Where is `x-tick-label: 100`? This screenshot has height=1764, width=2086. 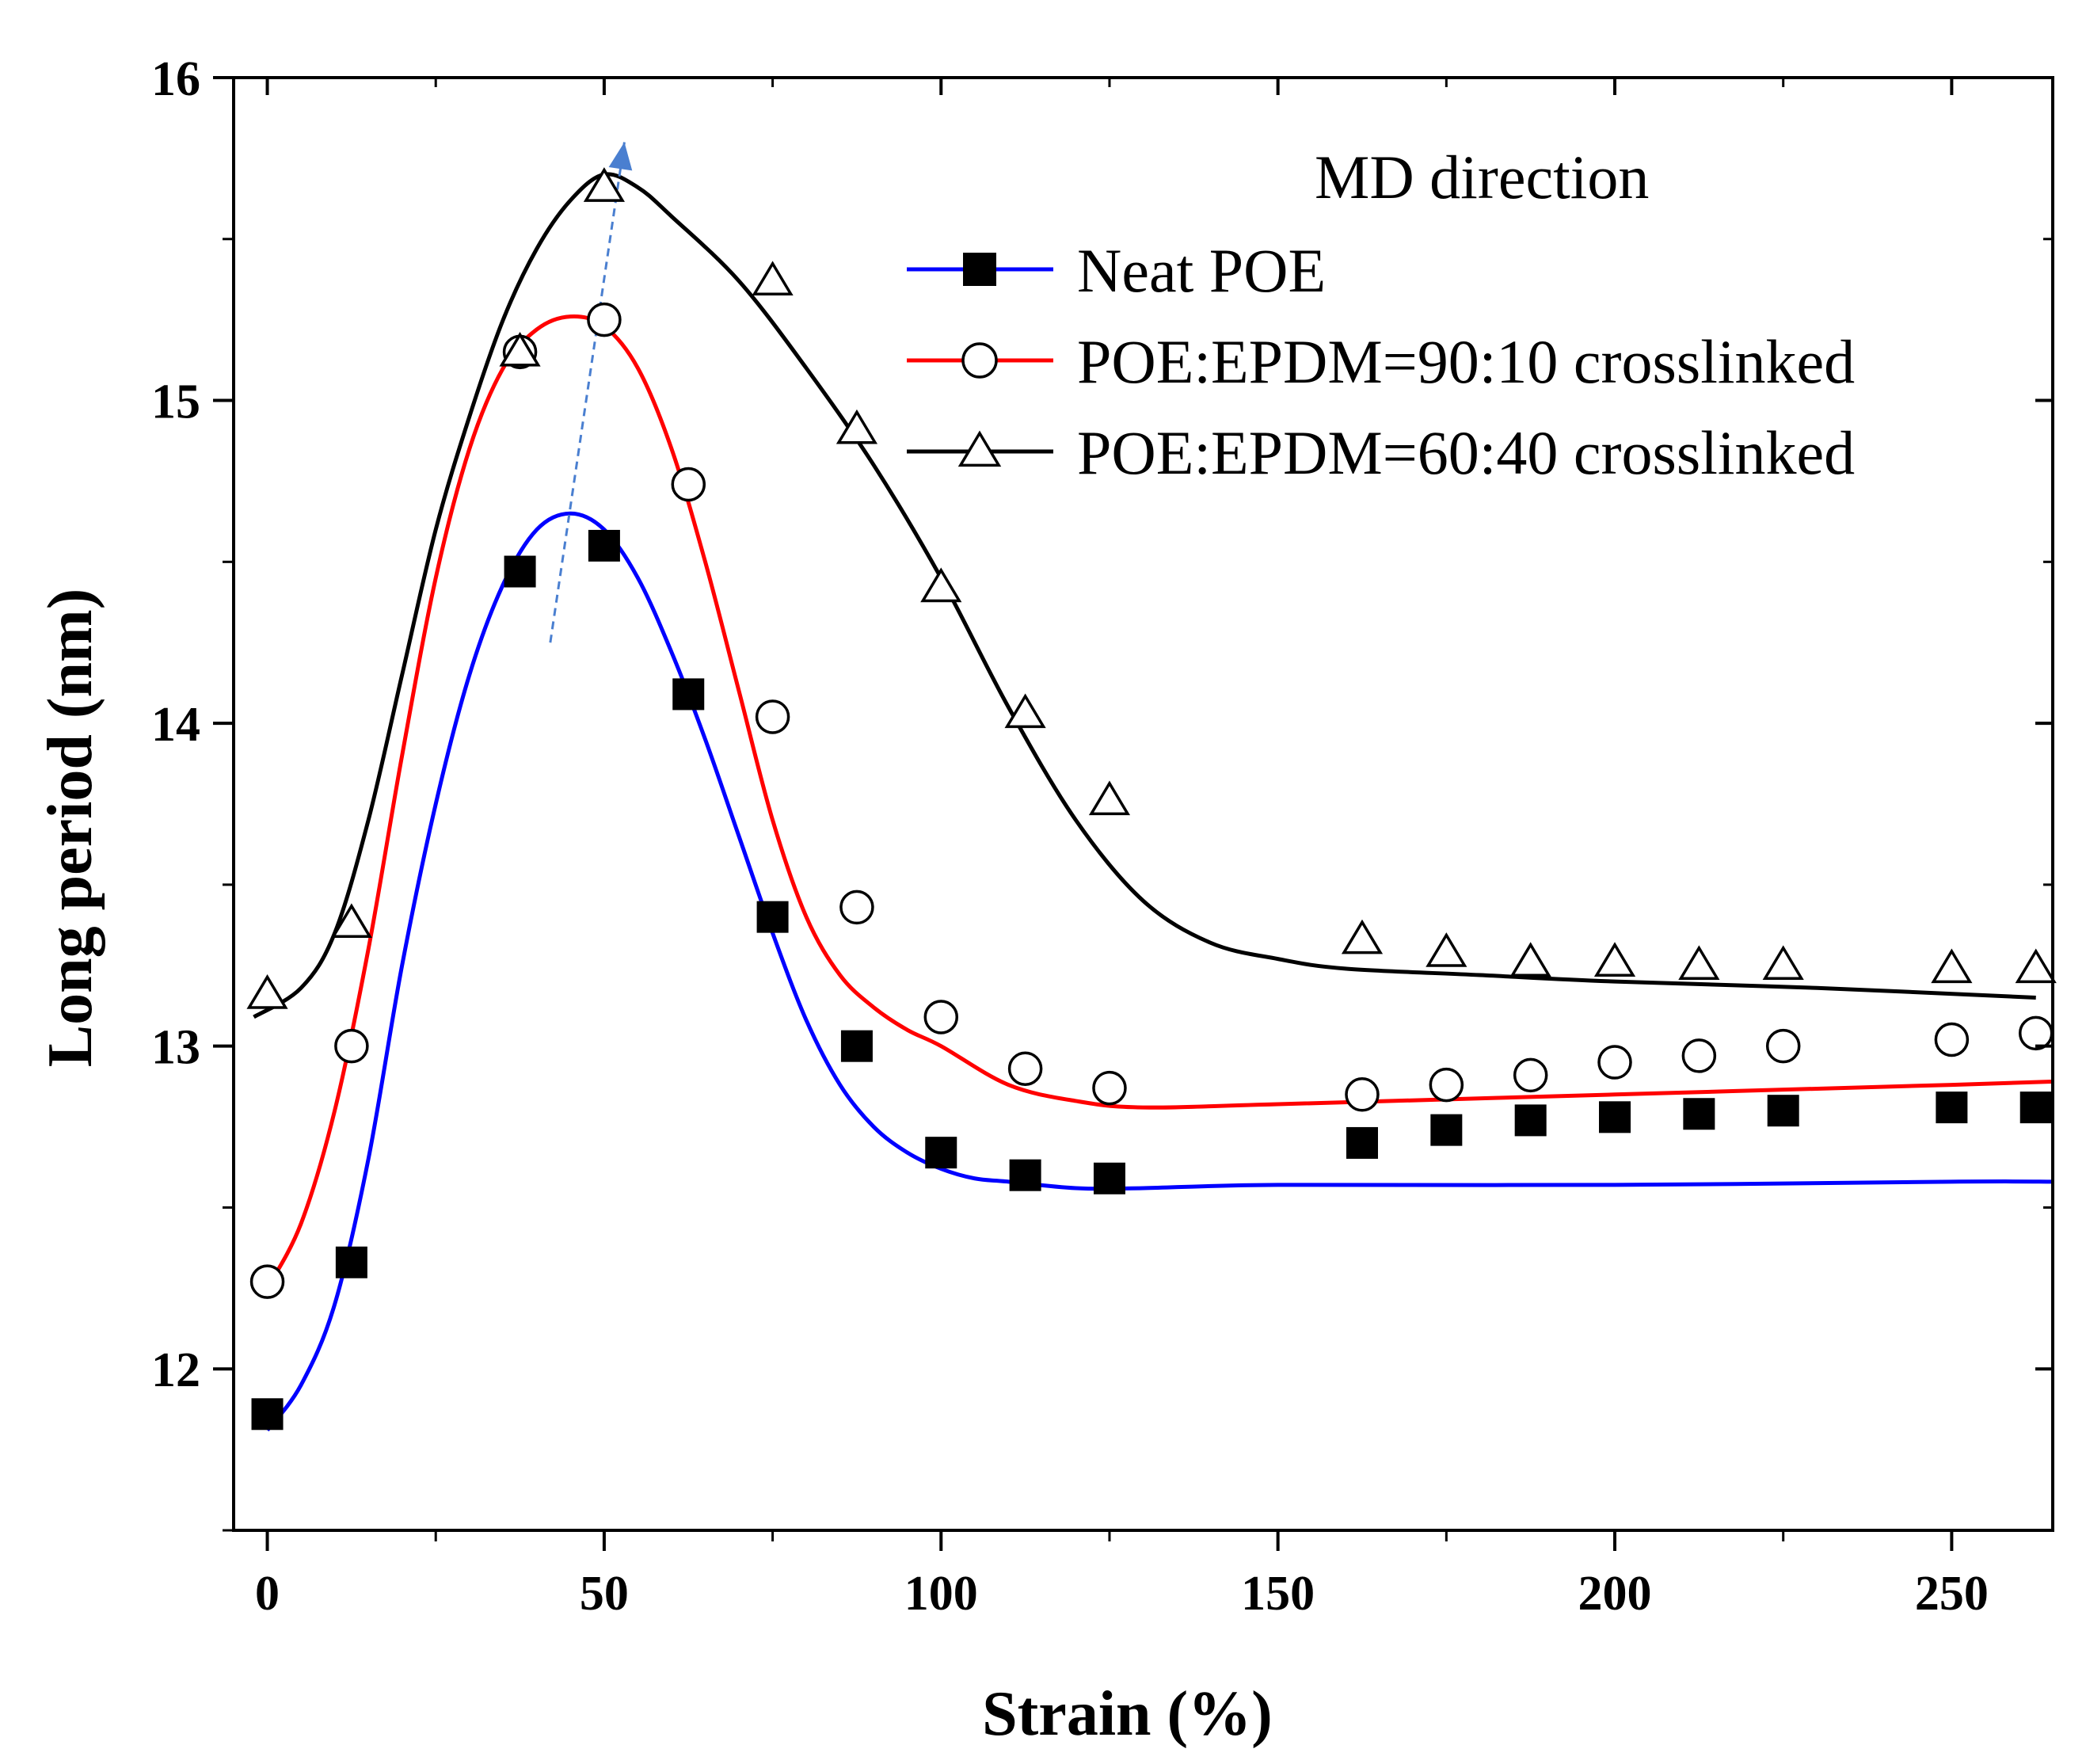
x-tick-label: 100 is located at coordinates (941, 1594).